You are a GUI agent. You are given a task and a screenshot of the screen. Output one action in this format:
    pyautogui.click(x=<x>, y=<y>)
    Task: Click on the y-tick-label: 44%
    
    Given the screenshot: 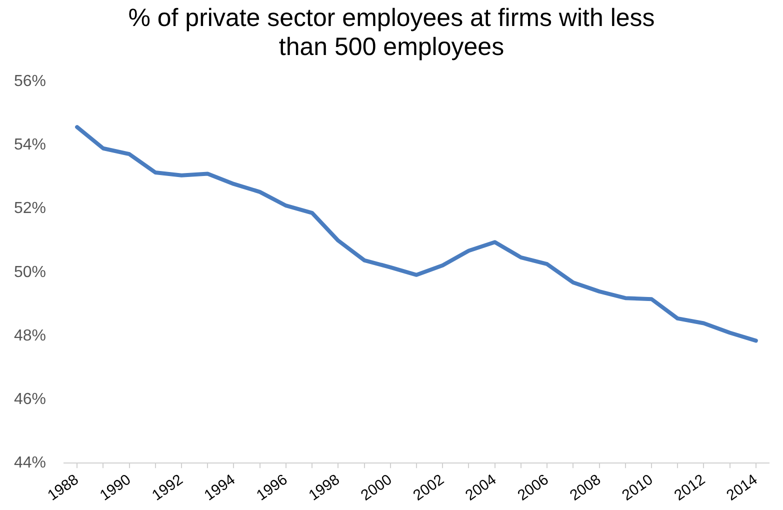 What is the action you would take?
    pyautogui.click(x=30, y=463)
    